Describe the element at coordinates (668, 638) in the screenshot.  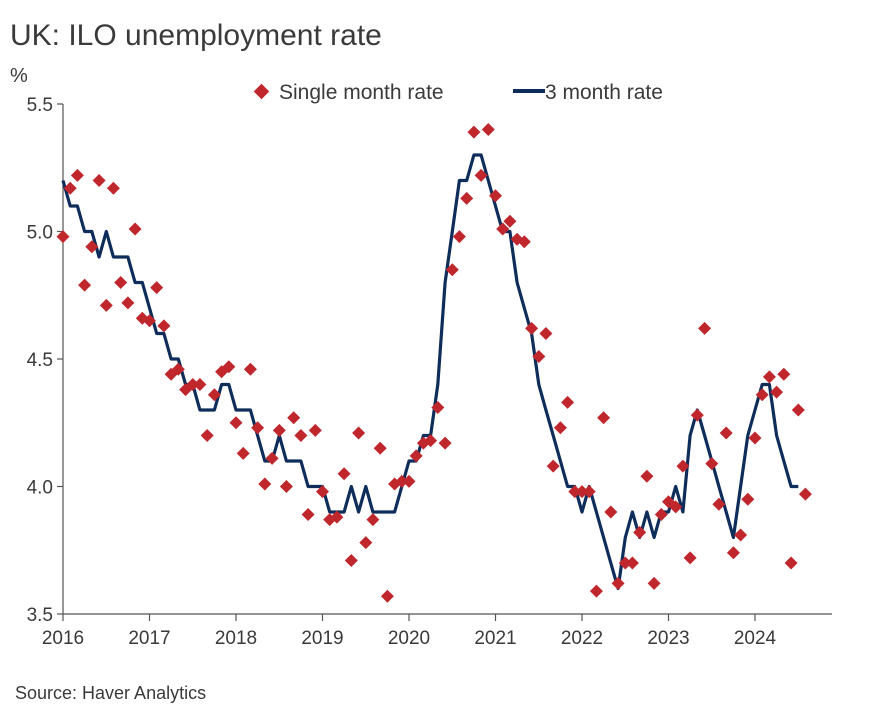
I see `x-tick-label: 2023` at that location.